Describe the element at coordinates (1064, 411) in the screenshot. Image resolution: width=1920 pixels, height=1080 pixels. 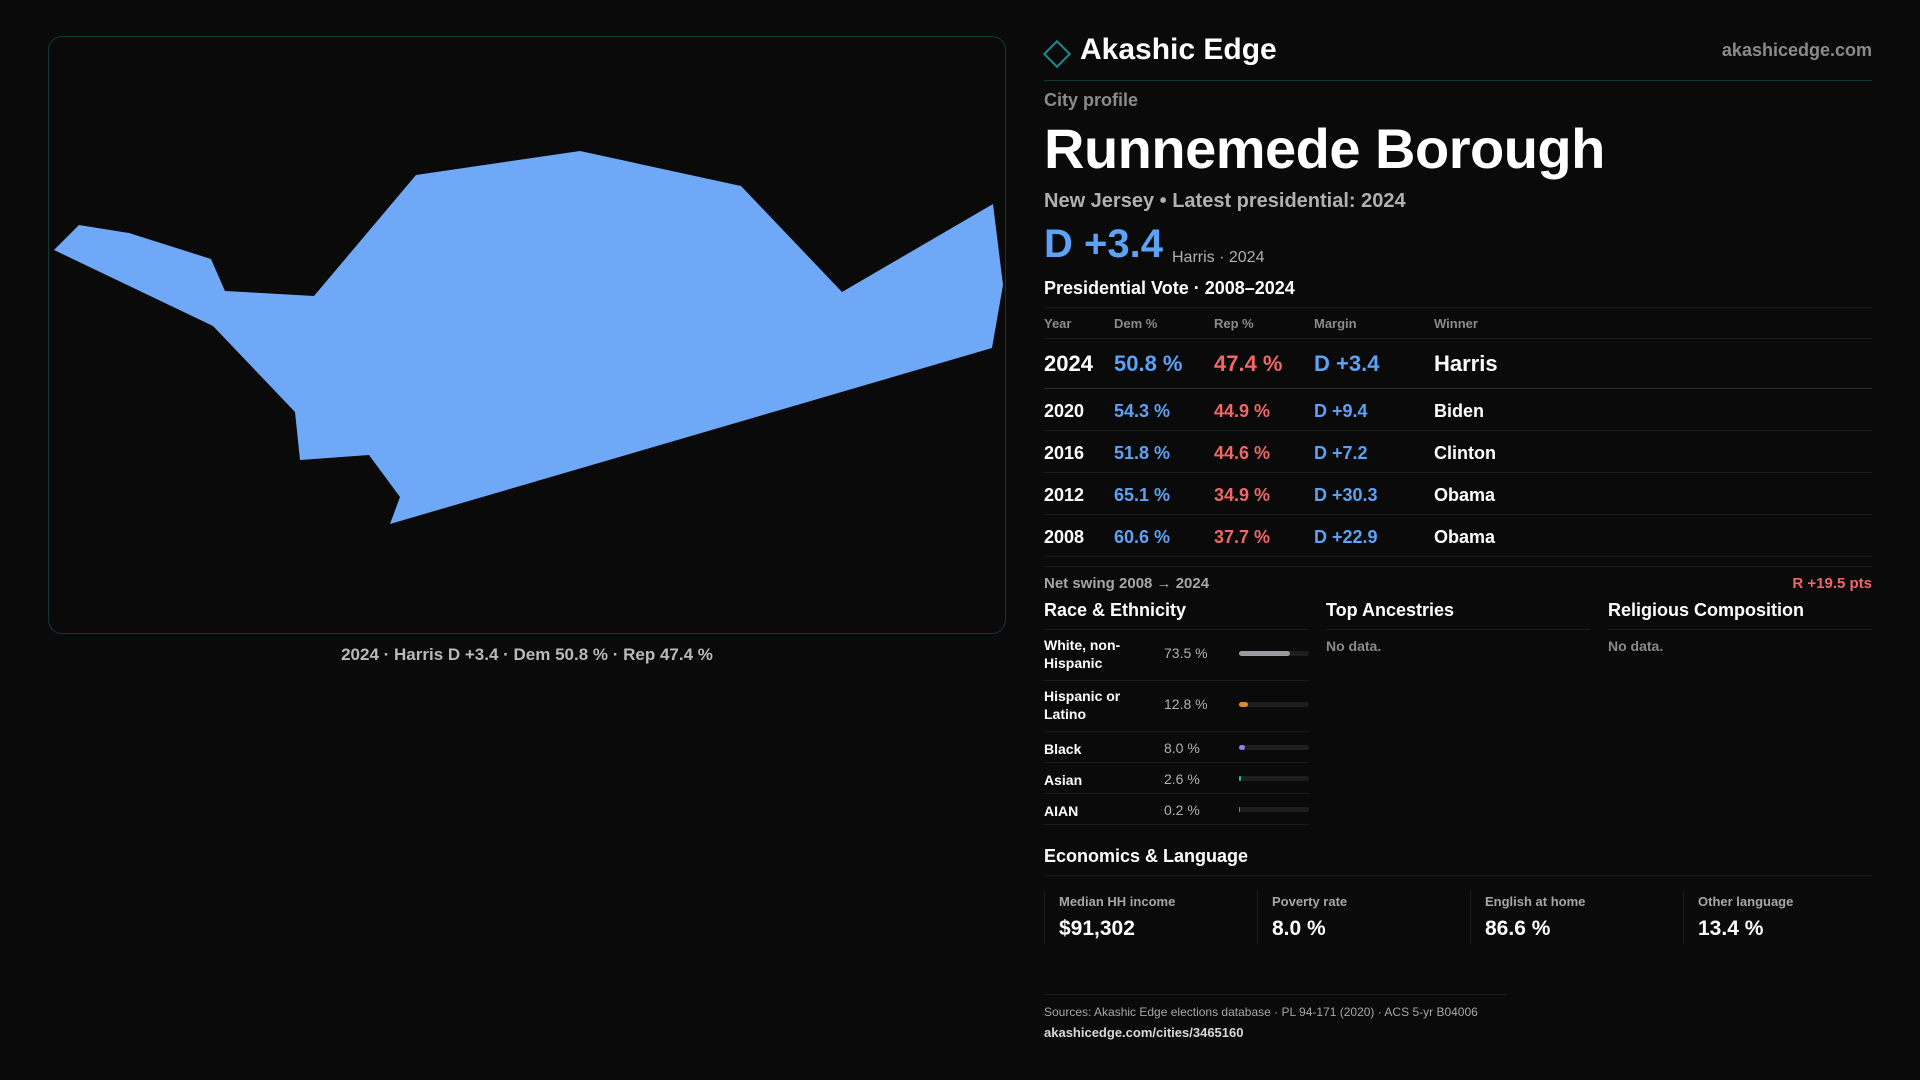
I see `row-year: 2020` at that location.